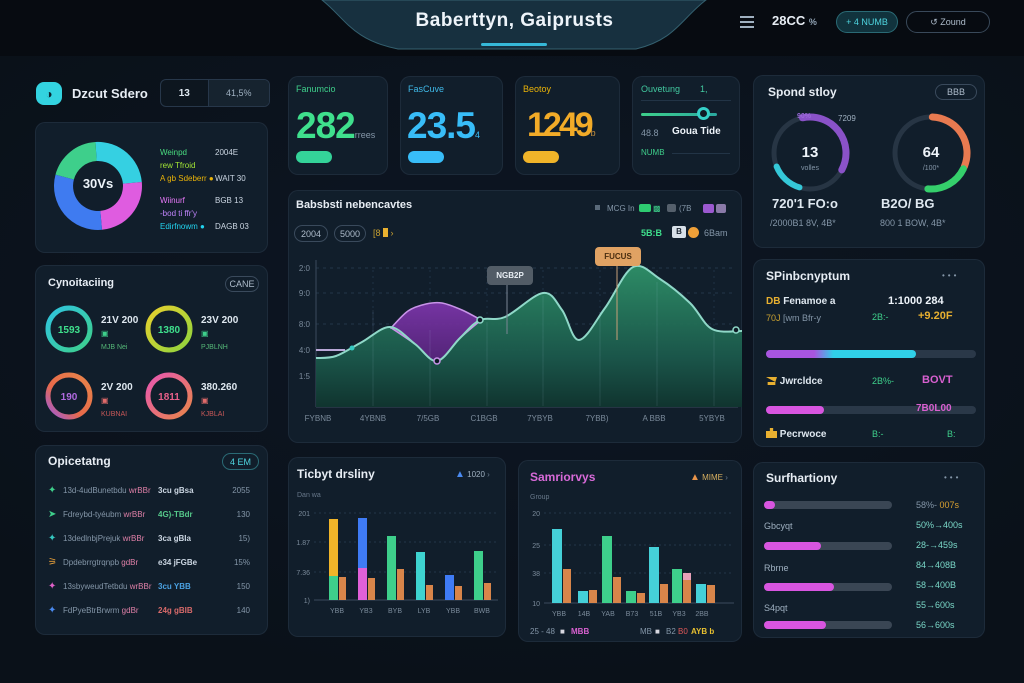 This screenshot has width=1024, height=683. Describe the element at coordinates (931, 168) in the screenshot. I see `svg-text: /100*` at that location.